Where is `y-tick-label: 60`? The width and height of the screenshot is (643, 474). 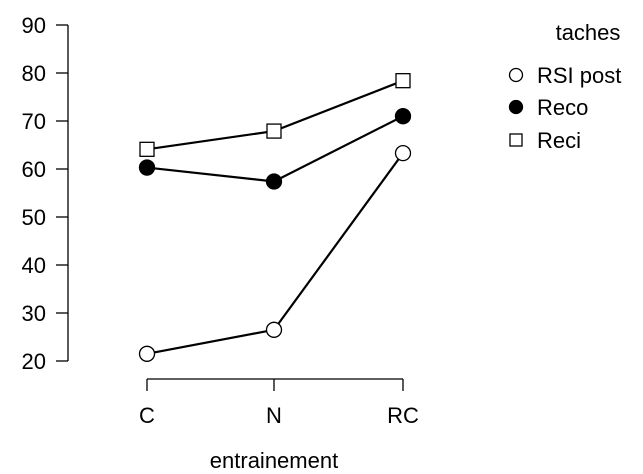
y-tick-label: 60 is located at coordinates (34, 169).